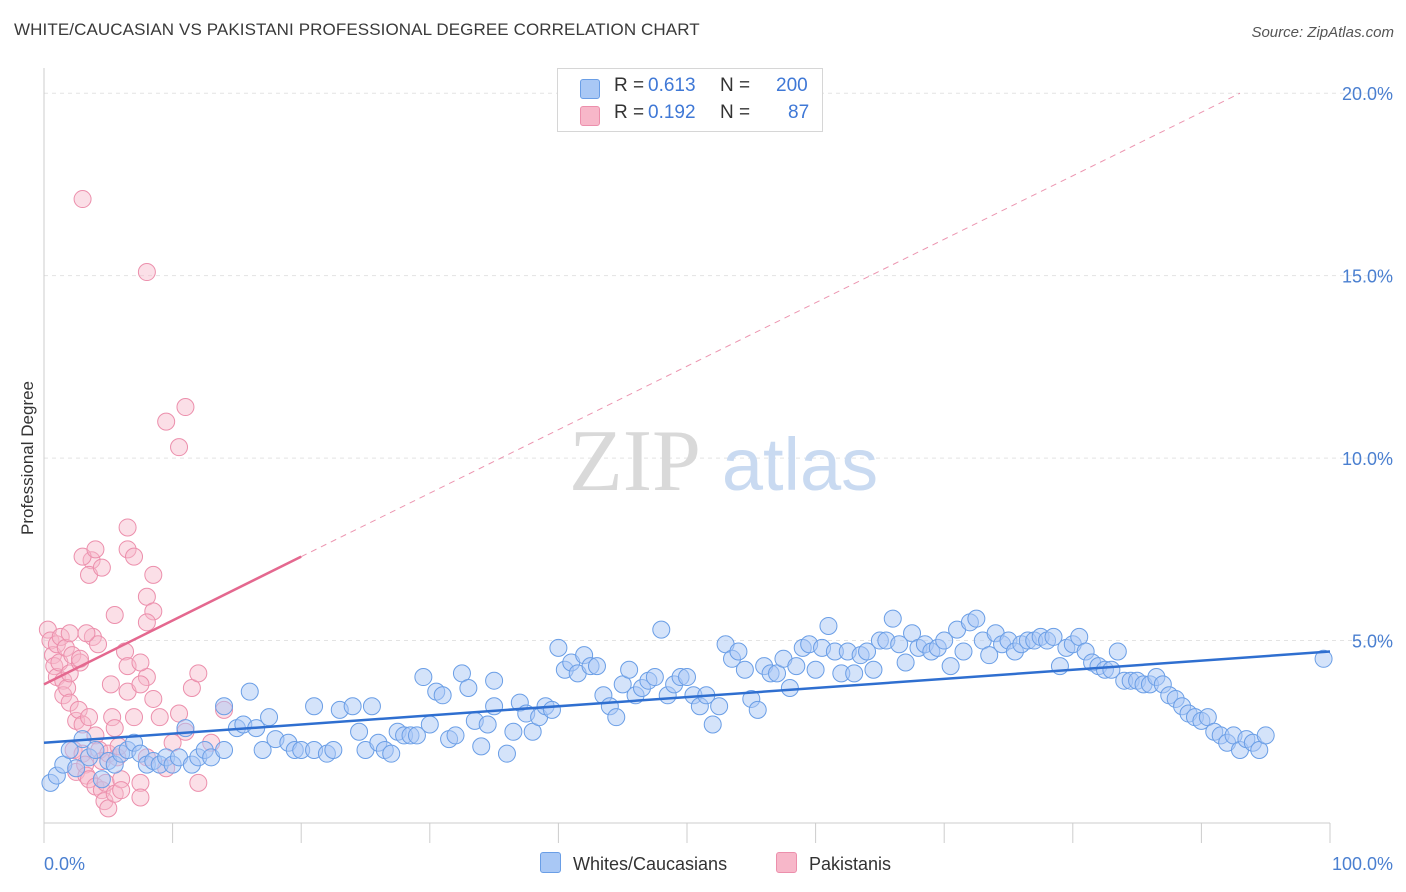 This screenshot has width=1406, height=892. I want to click on legend-item-pakistanis: Pakistanis, so click(833, 863).